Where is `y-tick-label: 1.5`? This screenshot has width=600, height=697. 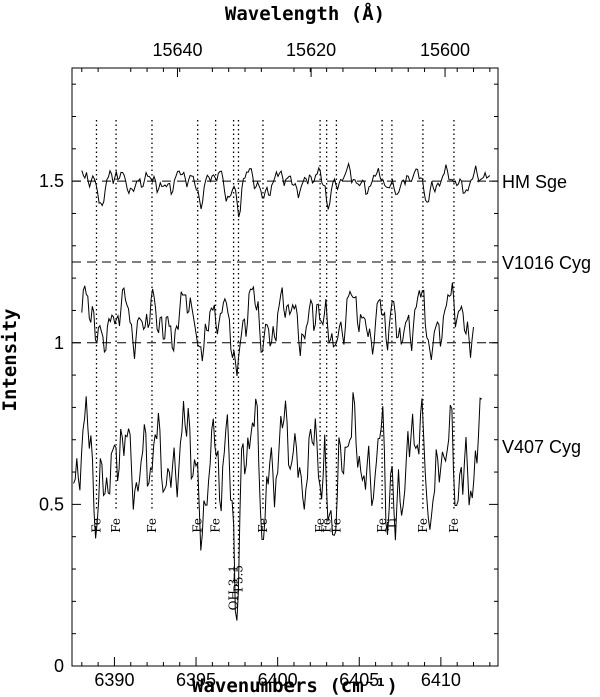 y-tick-label: 1.5 is located at coordinates (51, 181).